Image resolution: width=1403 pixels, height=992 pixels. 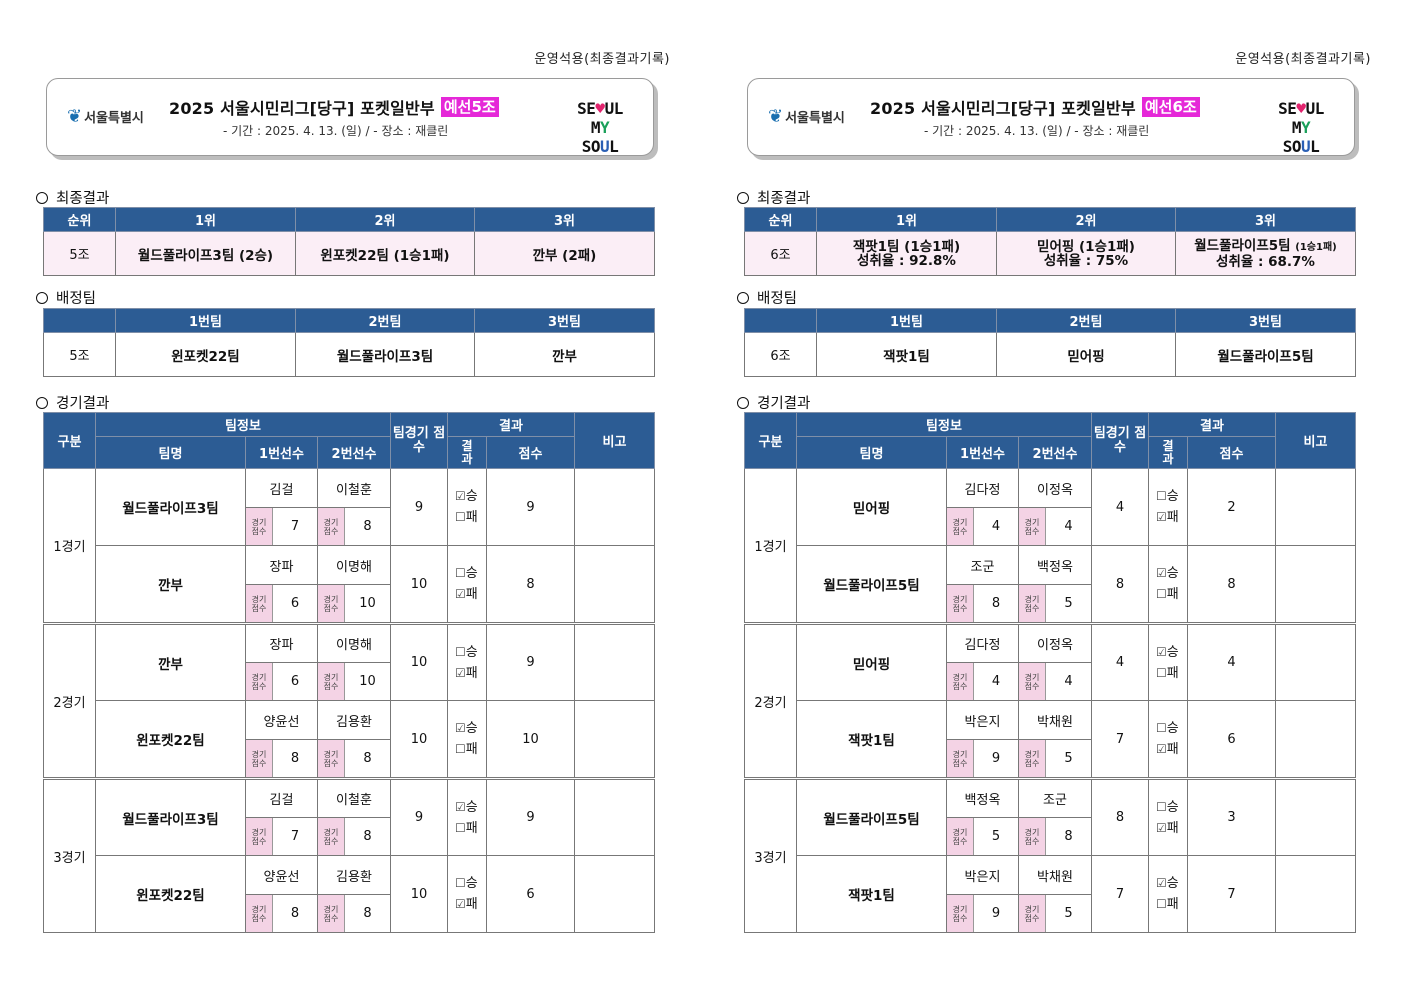 I want to click on team1-cell: 윈포켓22팀, so click(x=205, y=354).